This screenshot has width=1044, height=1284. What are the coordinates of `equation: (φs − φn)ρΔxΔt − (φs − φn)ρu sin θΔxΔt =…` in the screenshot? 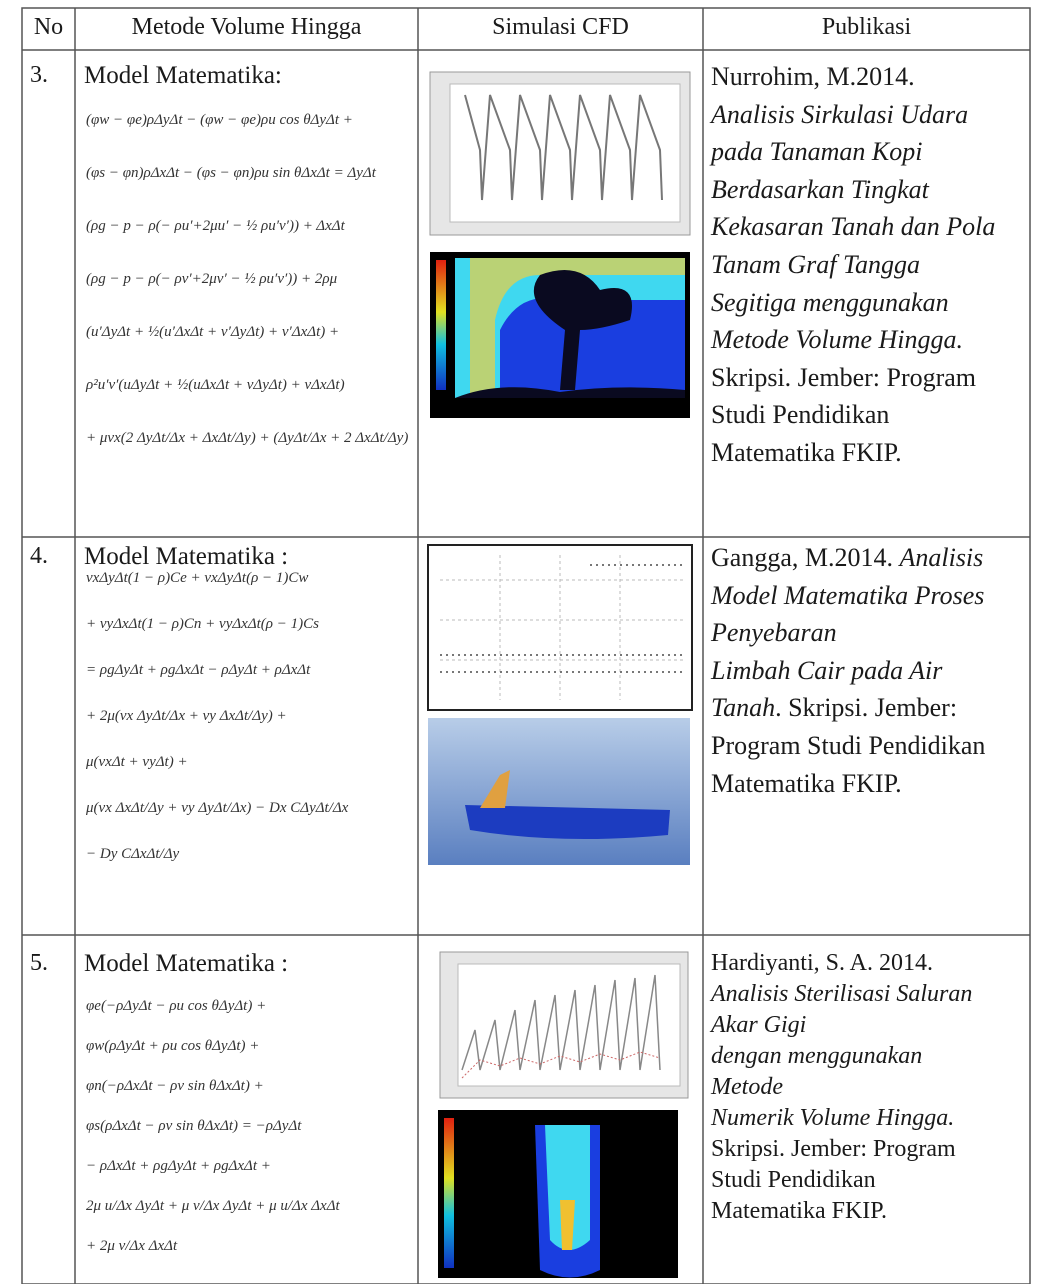 It's located at (231, 173).